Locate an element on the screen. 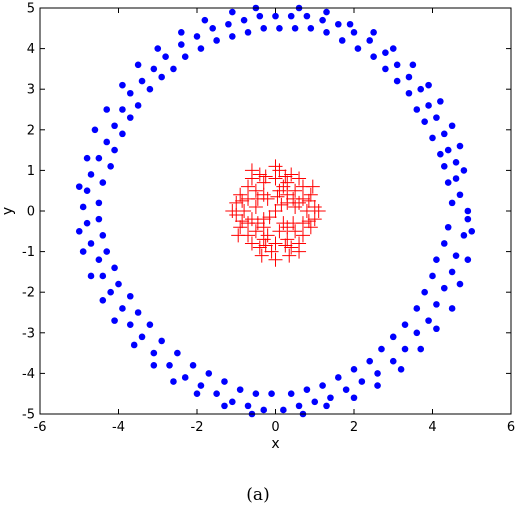 The width and height of the screenshot is (520, 510). x-tick-label: 4 is located at coordinates (432, 427).